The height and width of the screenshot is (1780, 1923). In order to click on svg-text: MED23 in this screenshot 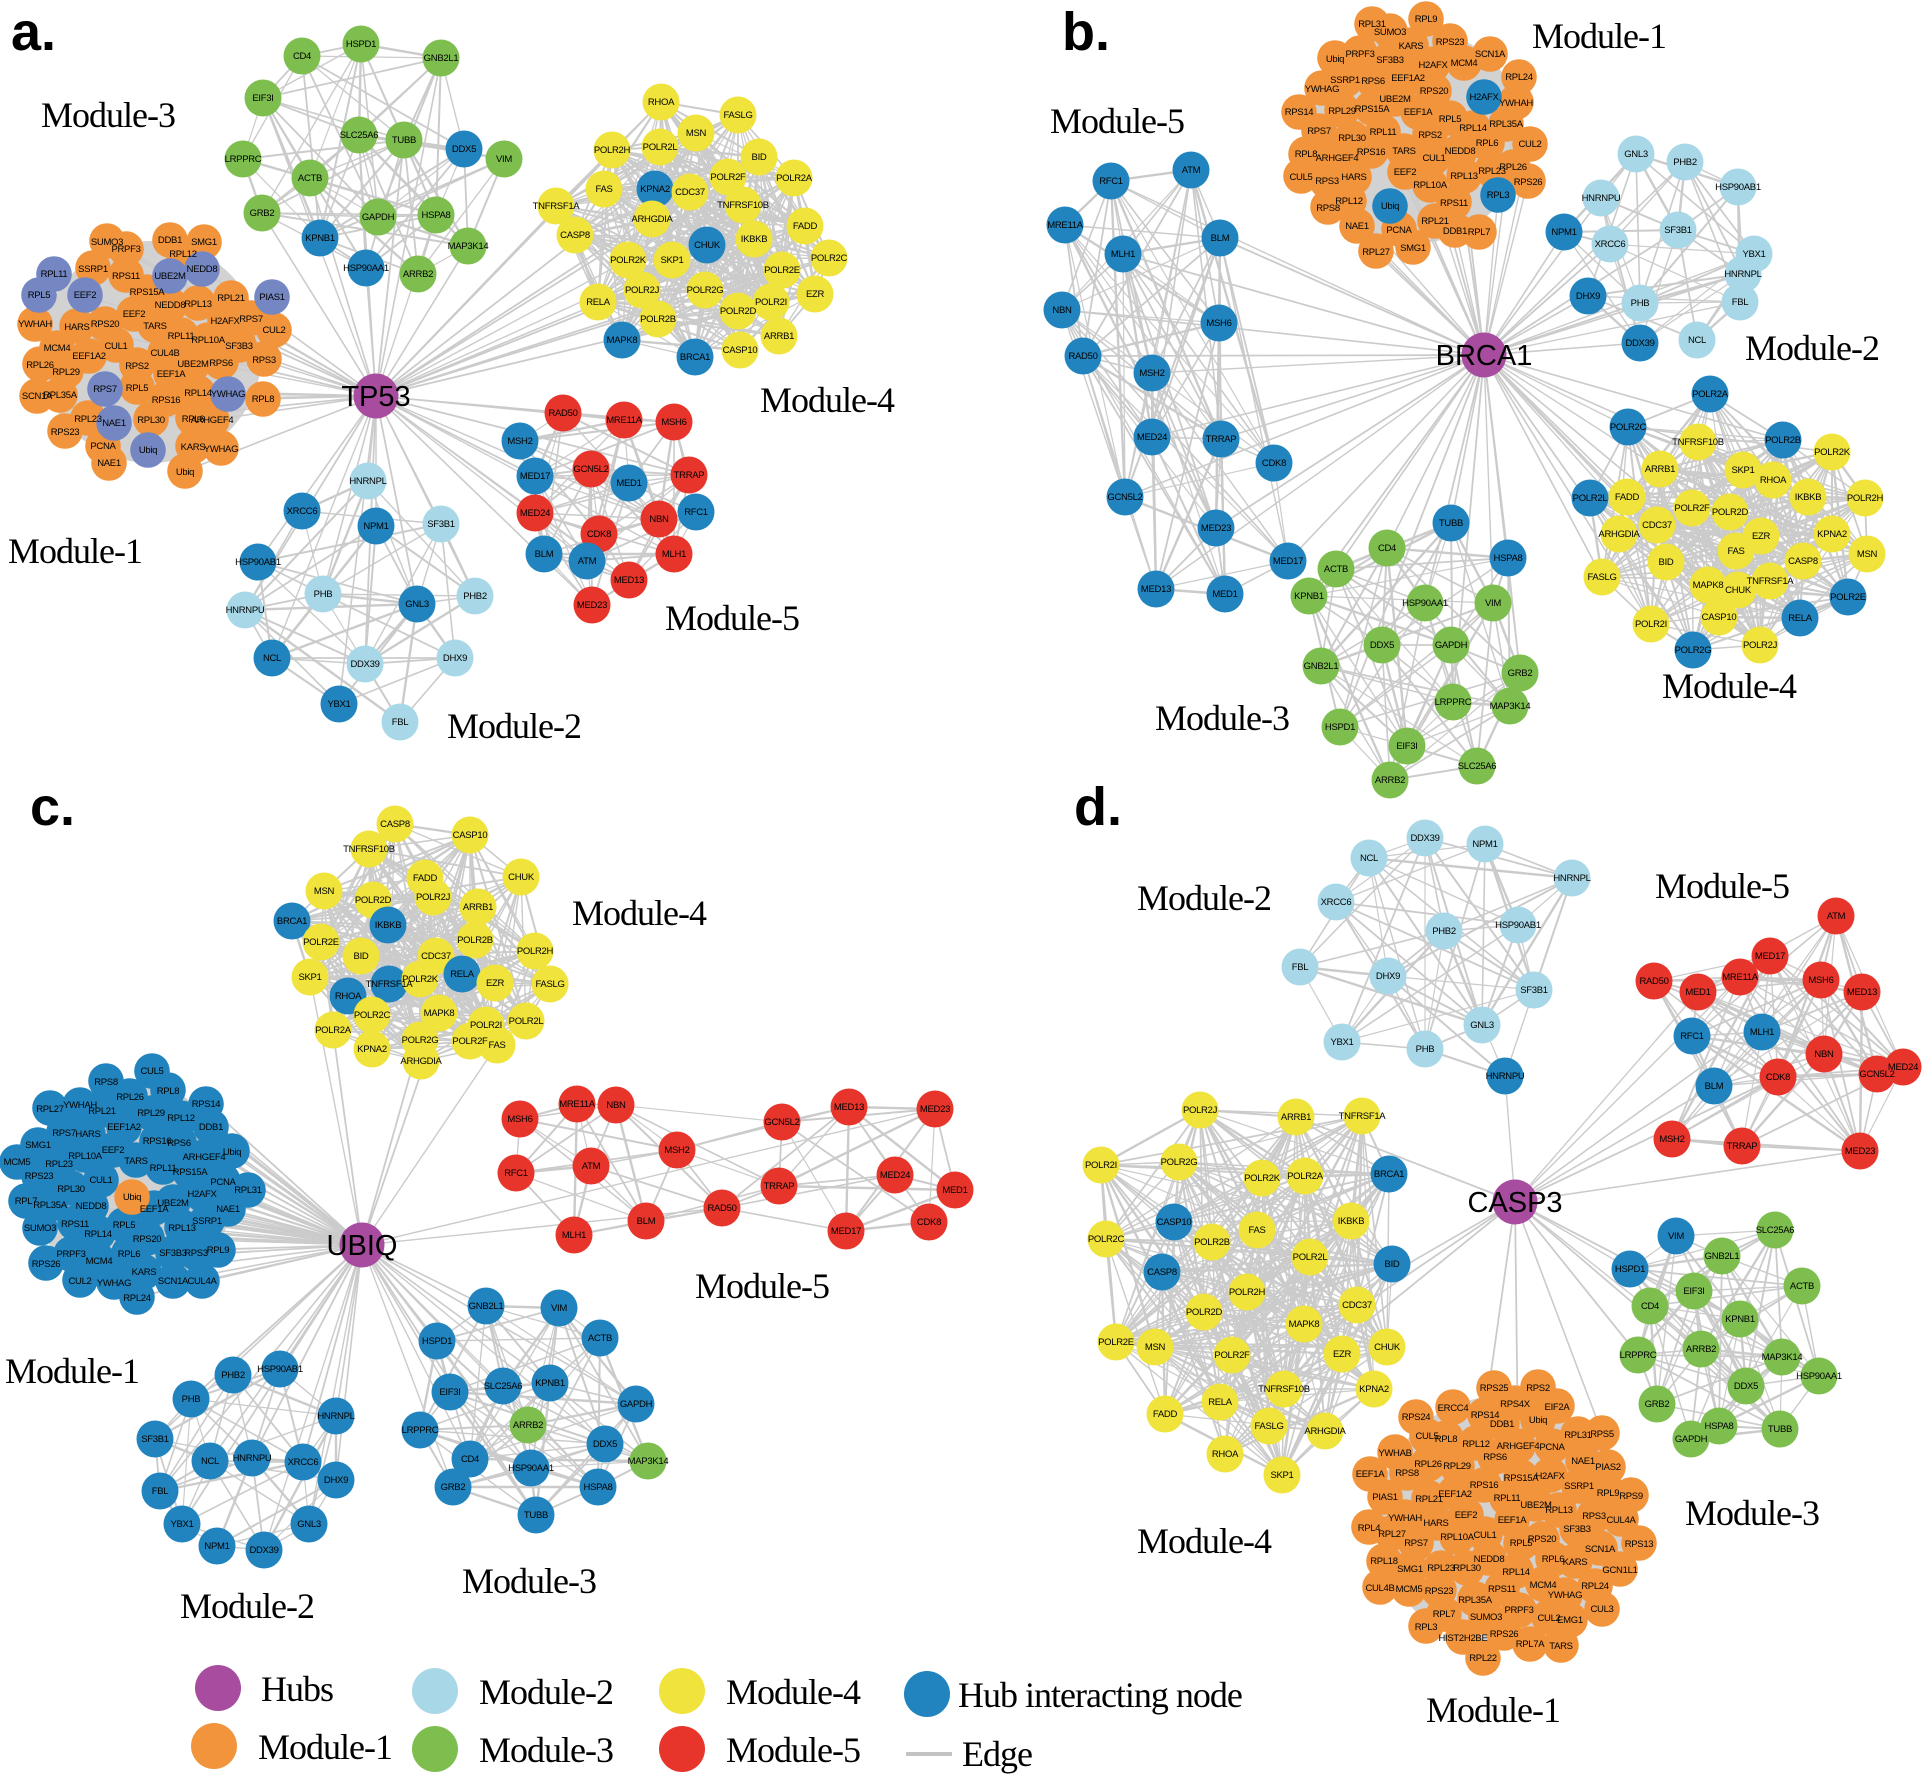, I will do `click(1860, 1151)`.